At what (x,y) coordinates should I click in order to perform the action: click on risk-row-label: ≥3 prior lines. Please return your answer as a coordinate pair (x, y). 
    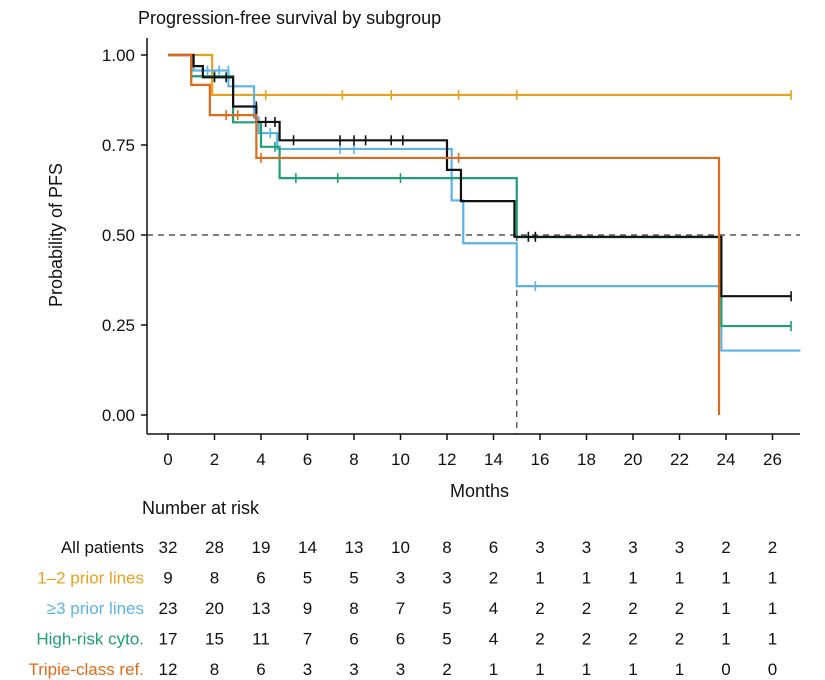
    Looking at the image, I should click on (95, 608).